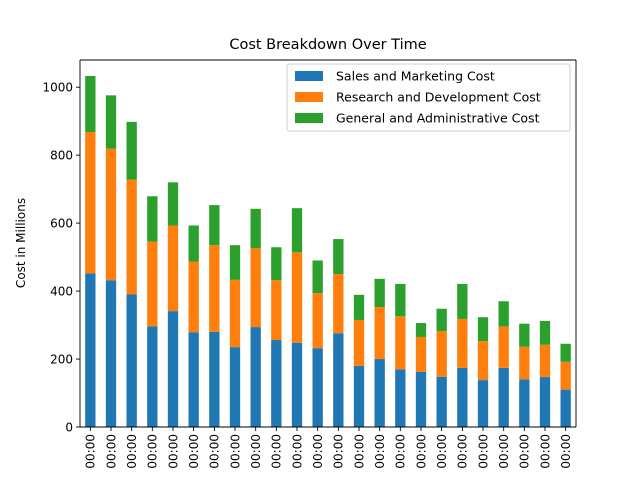 The image size is (640, 480). What do you see at coordinates (21, 243) in the screenshot?
I see `y-axis-label: Cost in Millions` at bounding box center [21, 243].